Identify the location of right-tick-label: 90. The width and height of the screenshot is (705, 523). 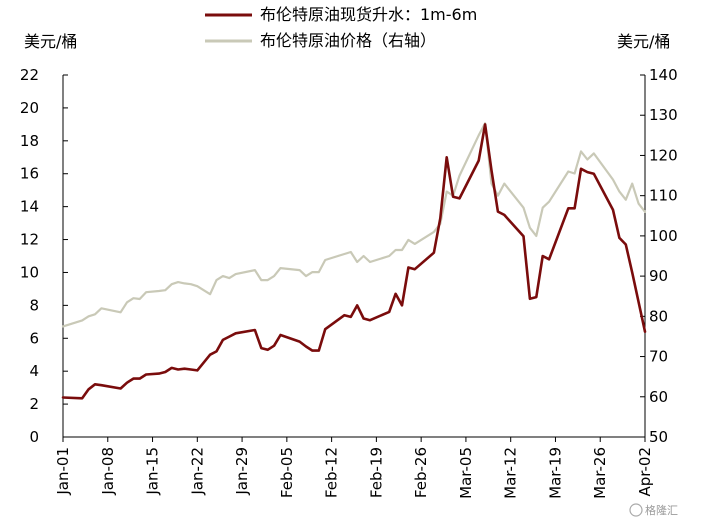
(658, 276).